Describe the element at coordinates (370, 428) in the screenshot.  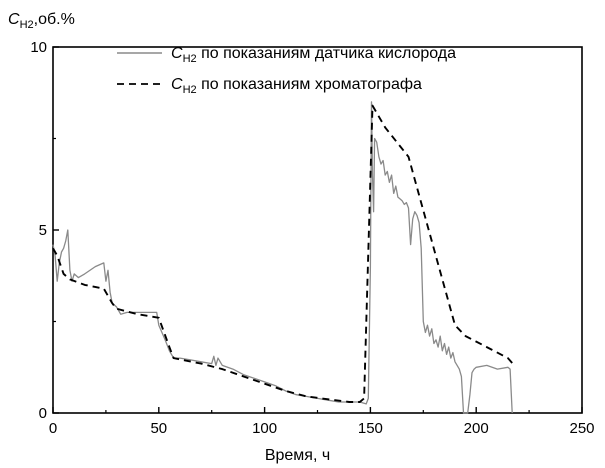
I see `x-tick-label: 150` at that location.